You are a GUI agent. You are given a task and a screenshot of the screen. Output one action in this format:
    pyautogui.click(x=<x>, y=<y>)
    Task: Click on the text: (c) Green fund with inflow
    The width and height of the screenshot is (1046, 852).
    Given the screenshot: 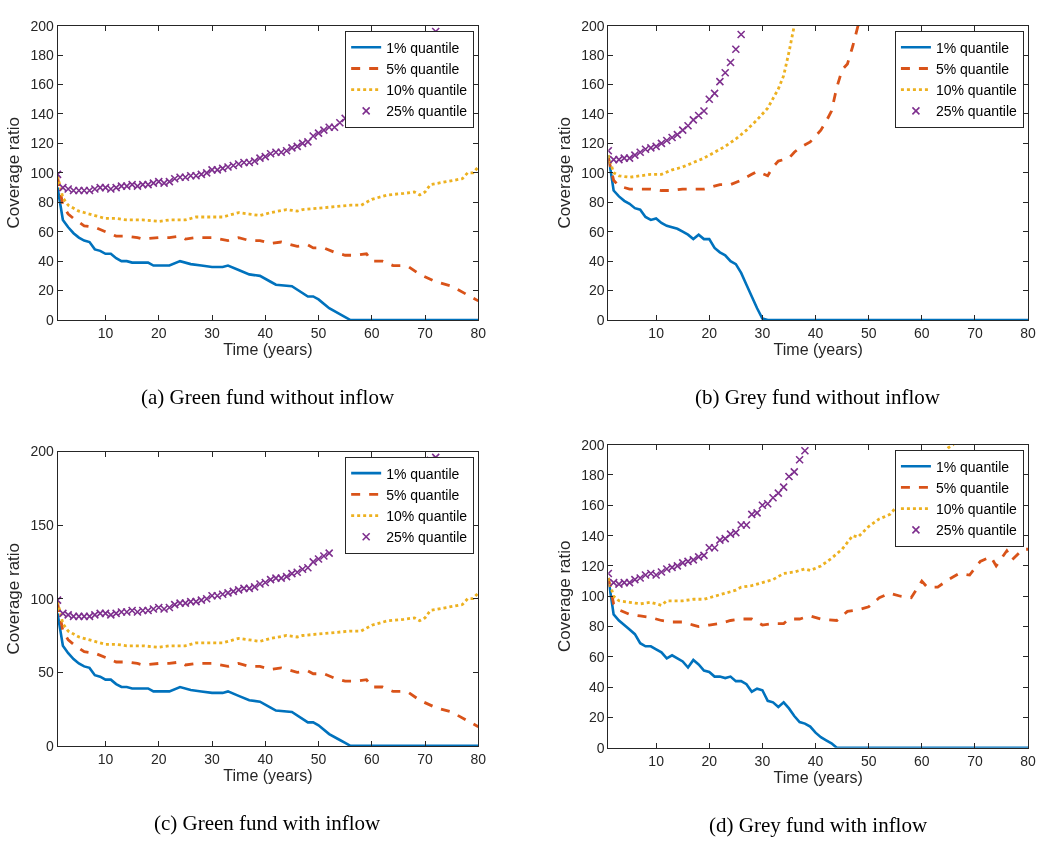 What is the action you would take?
    pyautogui.click(x=268, y=823)
    